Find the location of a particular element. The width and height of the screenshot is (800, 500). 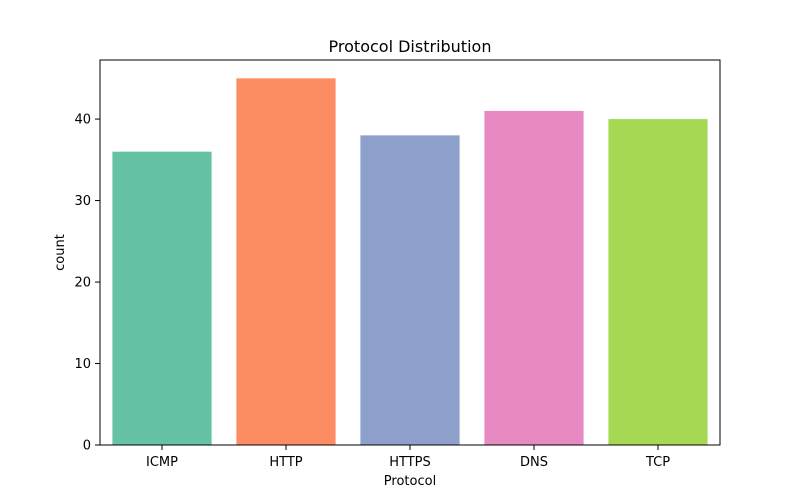

x-tick-label: DNS is located at coordinates (534, 462).